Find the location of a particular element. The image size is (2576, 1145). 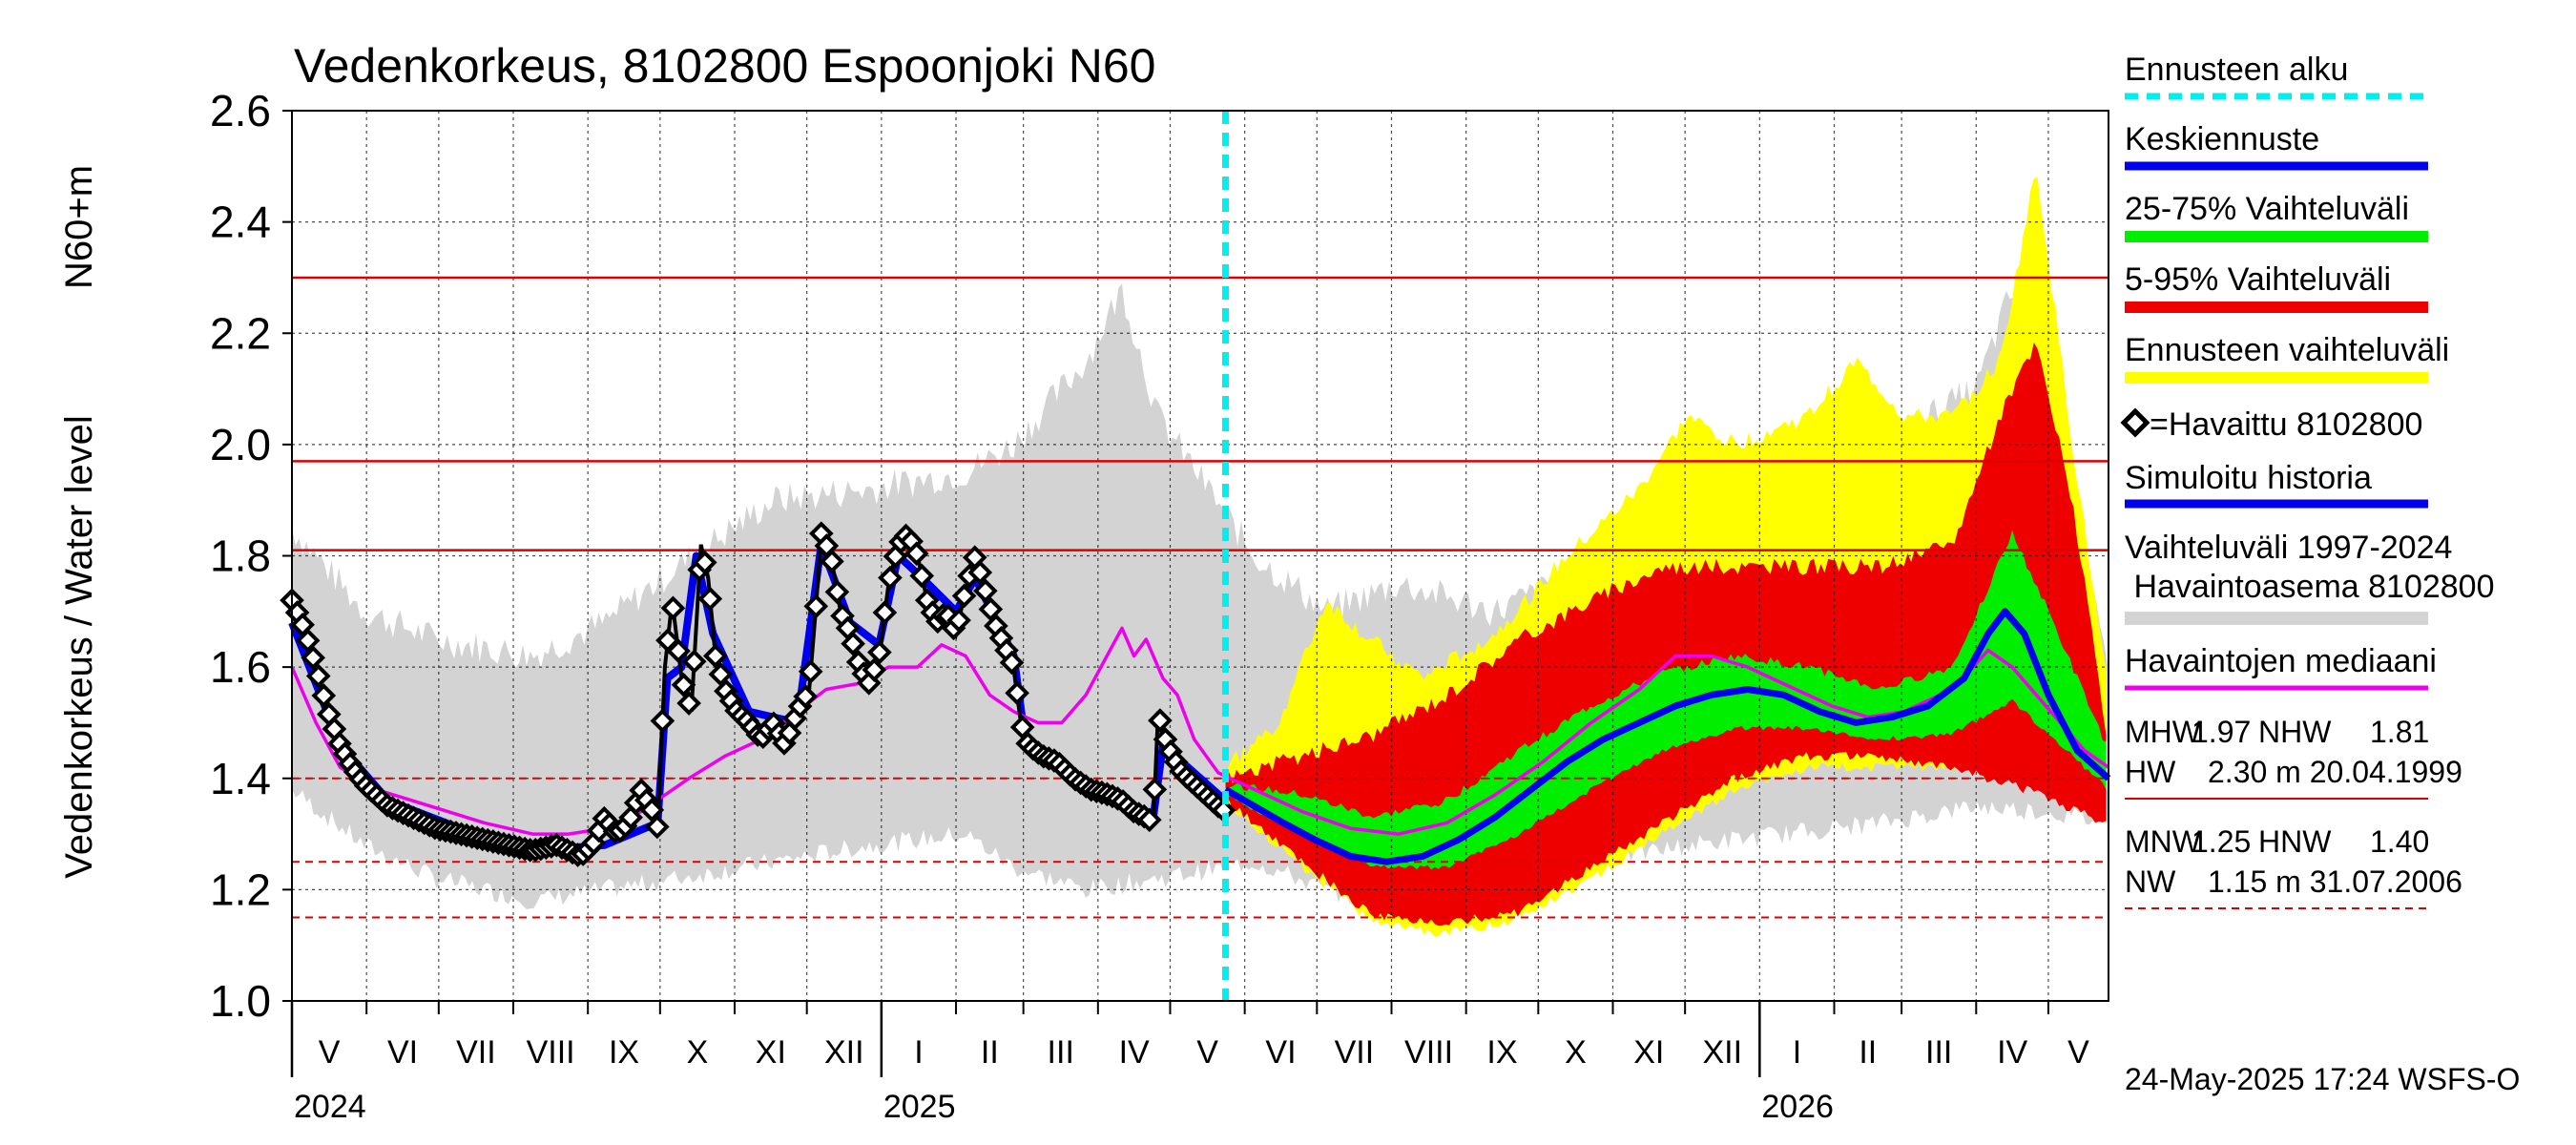

y-tick-label: 1.8 is located at coordinates (240, 556).